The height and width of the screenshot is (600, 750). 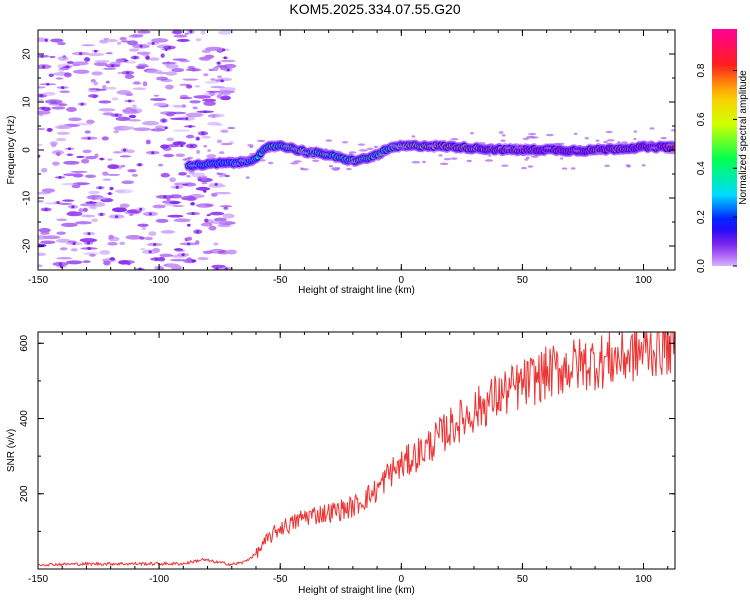 I want to click on colorbar, so click(x=724, y=147).